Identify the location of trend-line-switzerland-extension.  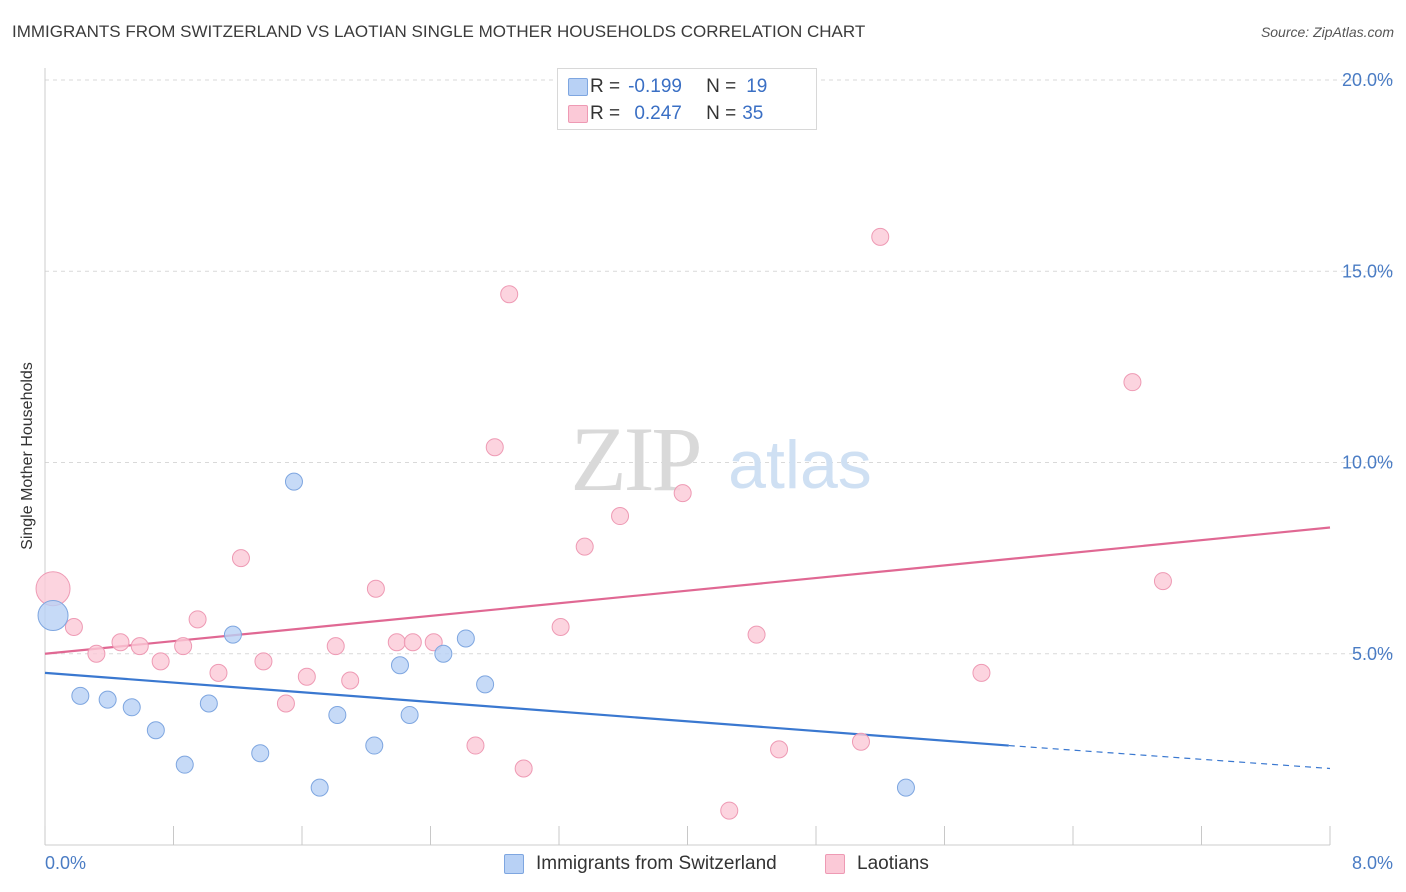
(1169, 757).